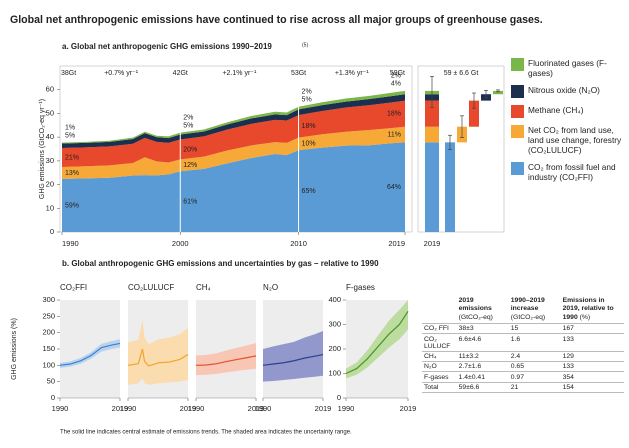  Describe the element at coordinates (48, 315) in the screenshot. I see `y-tick-label: 250` at that location.